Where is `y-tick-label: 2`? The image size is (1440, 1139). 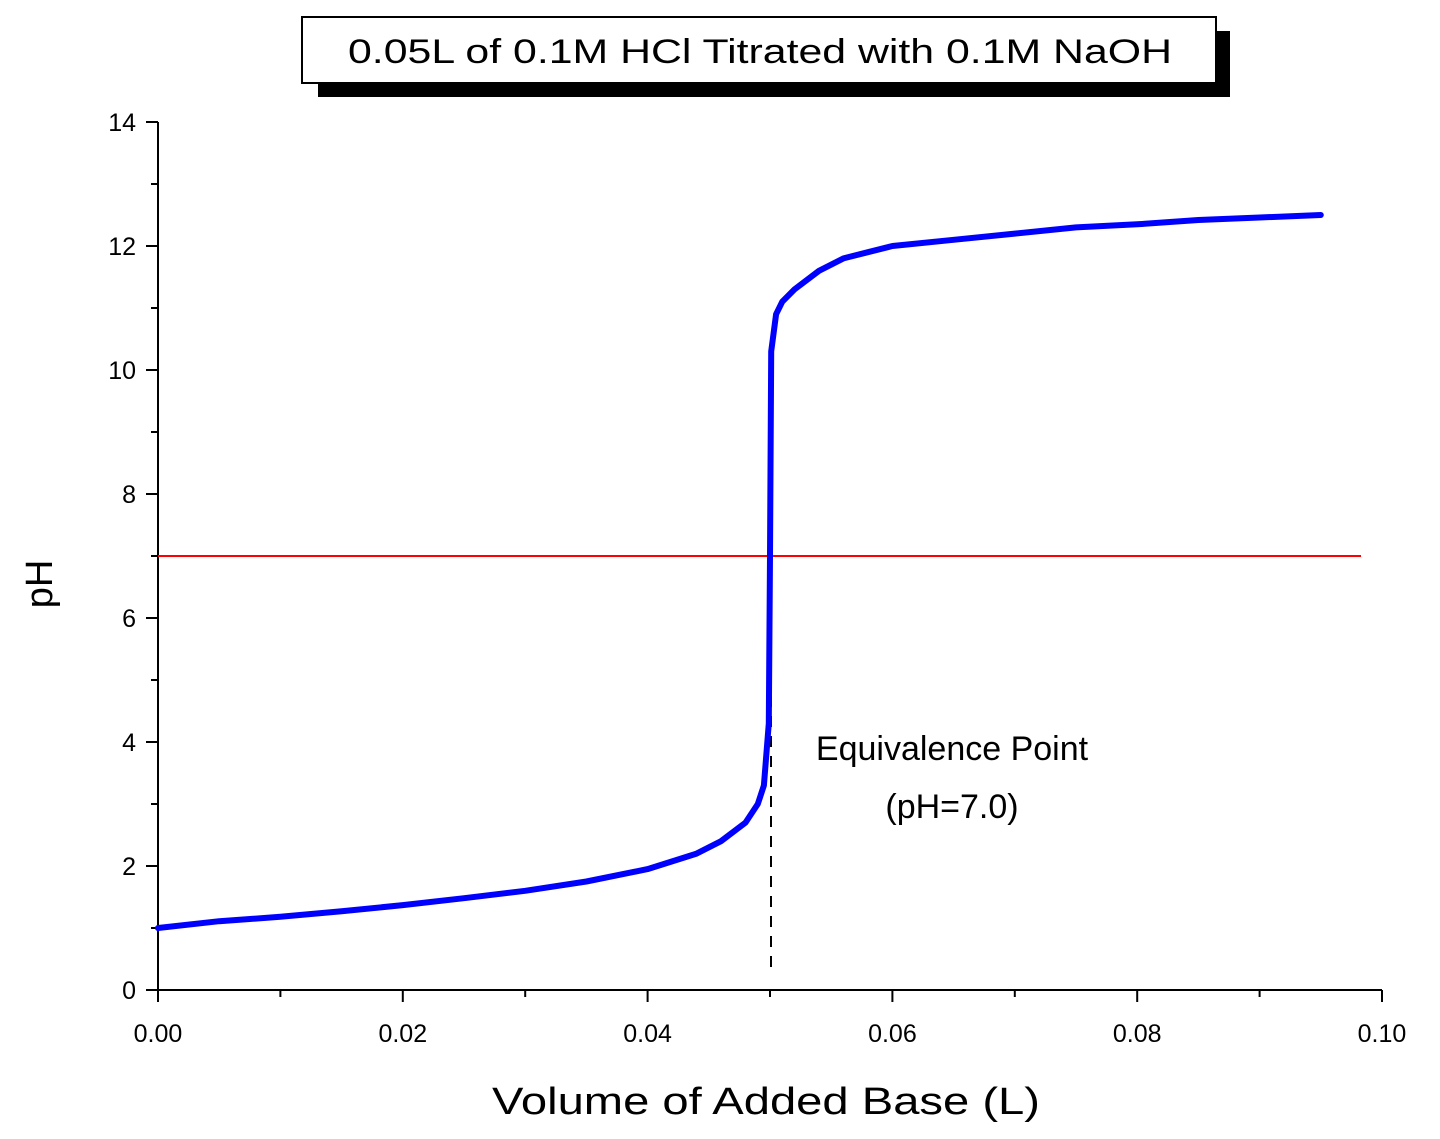
y-tick-label: 2 is located at coordinates (129, 867).